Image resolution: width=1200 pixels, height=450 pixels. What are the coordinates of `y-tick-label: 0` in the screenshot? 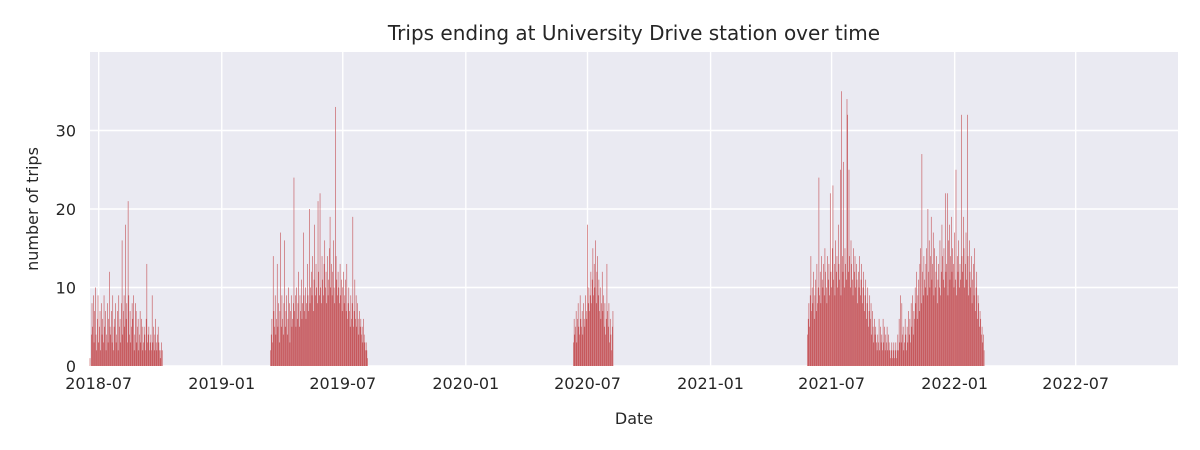 It's located at (71, 366).